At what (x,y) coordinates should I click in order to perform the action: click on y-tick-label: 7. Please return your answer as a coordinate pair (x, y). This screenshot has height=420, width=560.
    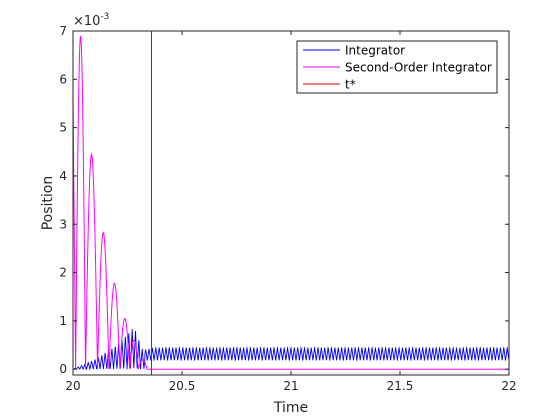
    Looking at the image, I should click on (63, 31).